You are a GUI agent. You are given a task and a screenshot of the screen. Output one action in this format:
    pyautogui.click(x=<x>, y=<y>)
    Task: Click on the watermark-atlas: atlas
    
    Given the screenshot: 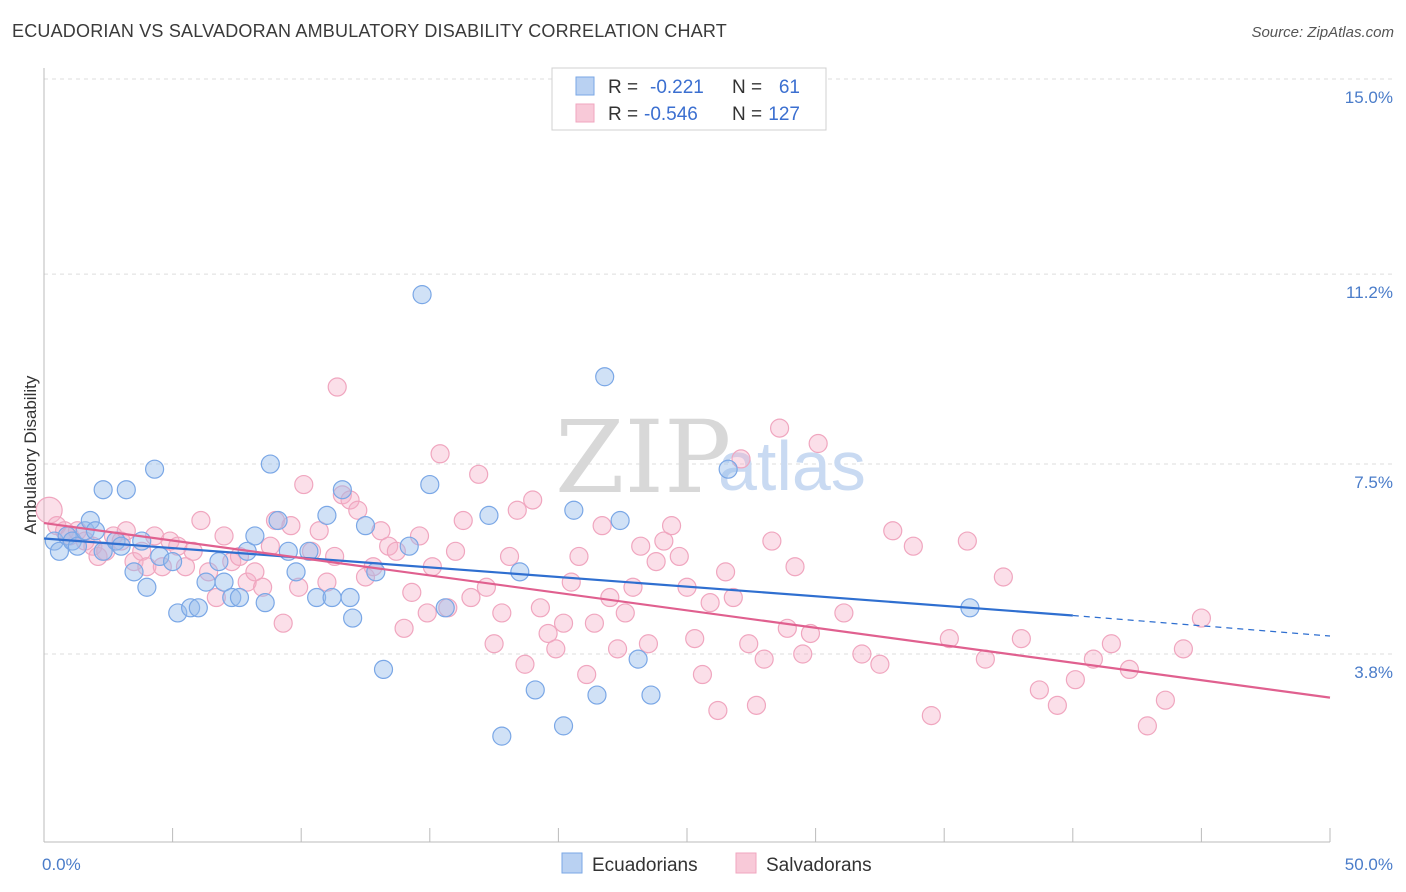 What is the action you would take?
    pyautogui.click(x=792, y=466)
    